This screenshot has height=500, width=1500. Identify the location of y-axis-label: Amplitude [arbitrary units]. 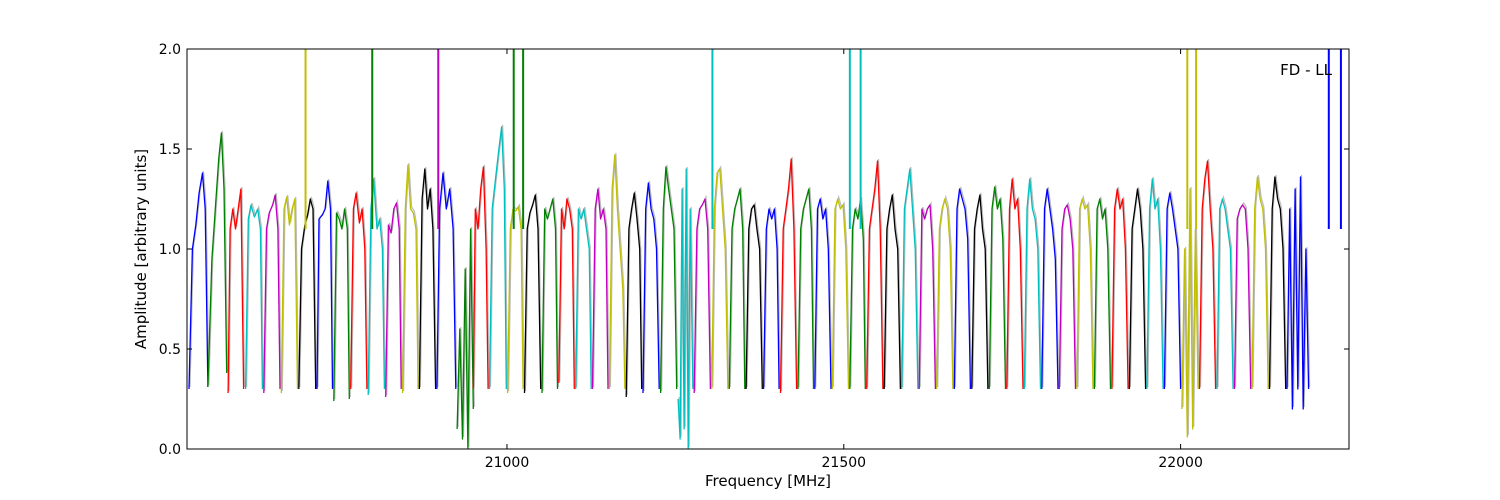
(141, 249).